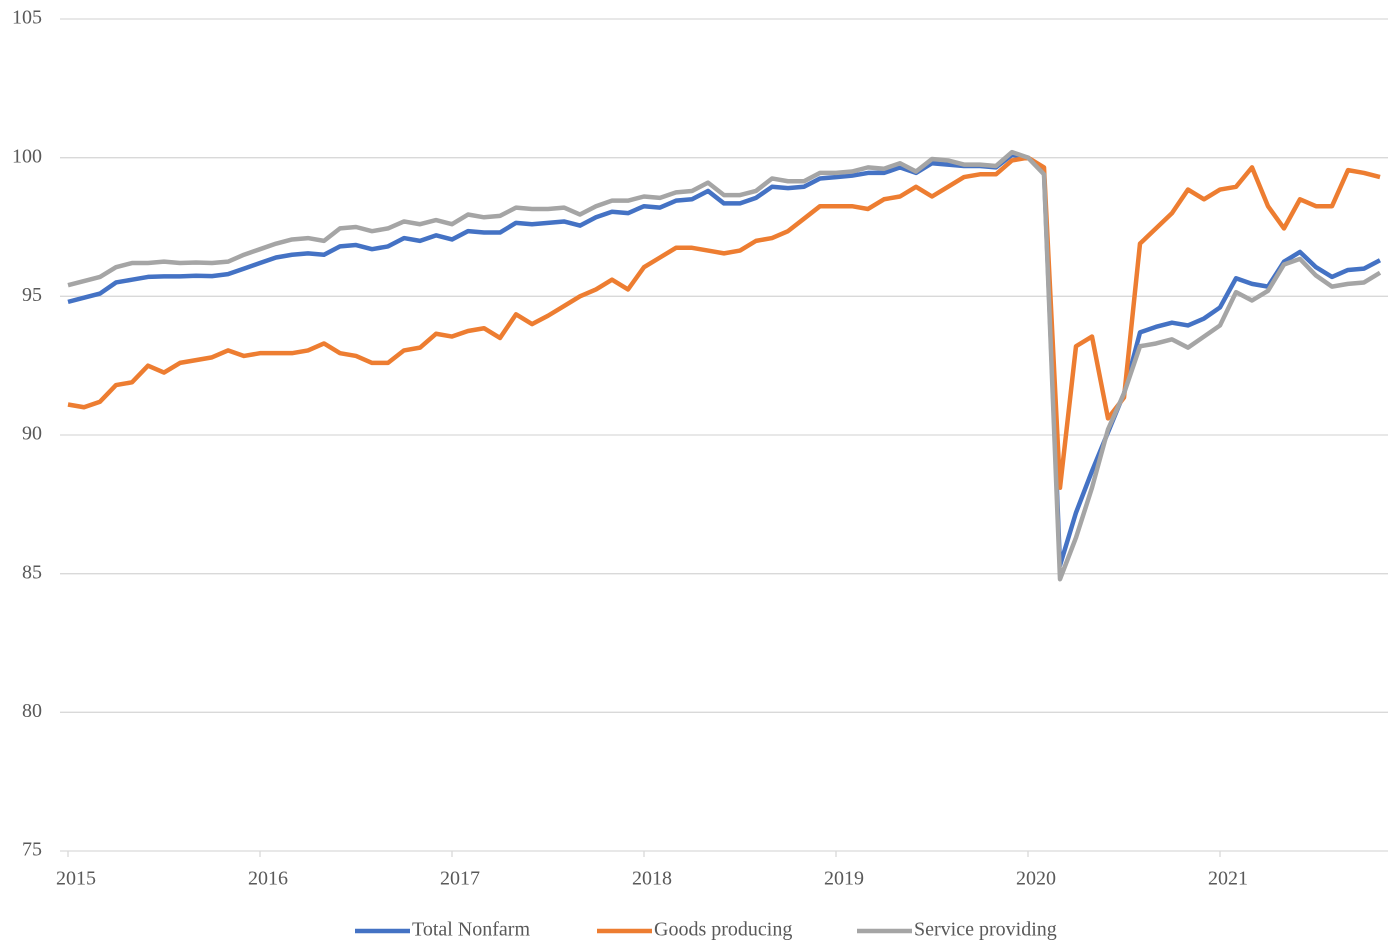  I want to click on legend-label: Total Nonfarm, so click(471, 930).